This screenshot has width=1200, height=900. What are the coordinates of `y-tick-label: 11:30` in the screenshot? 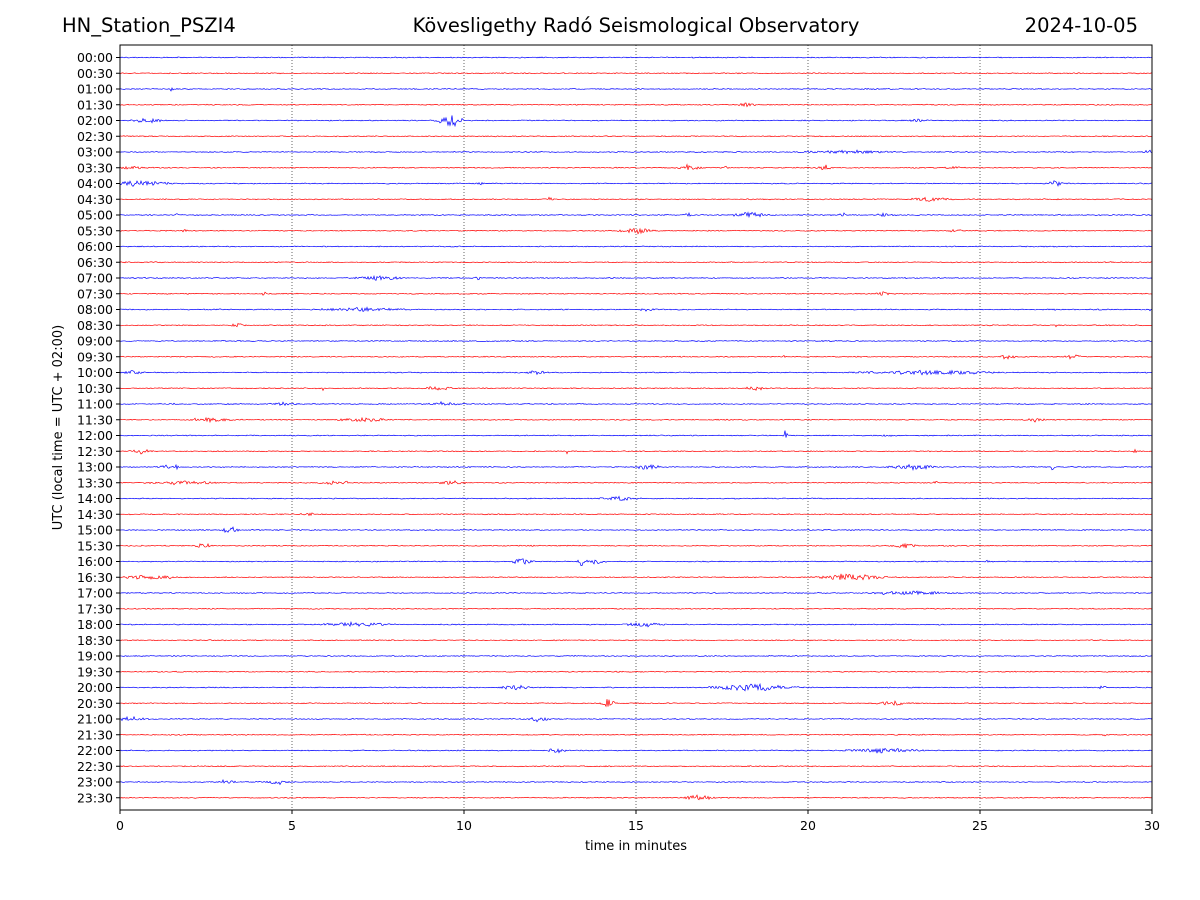 It's located at (95, 419).